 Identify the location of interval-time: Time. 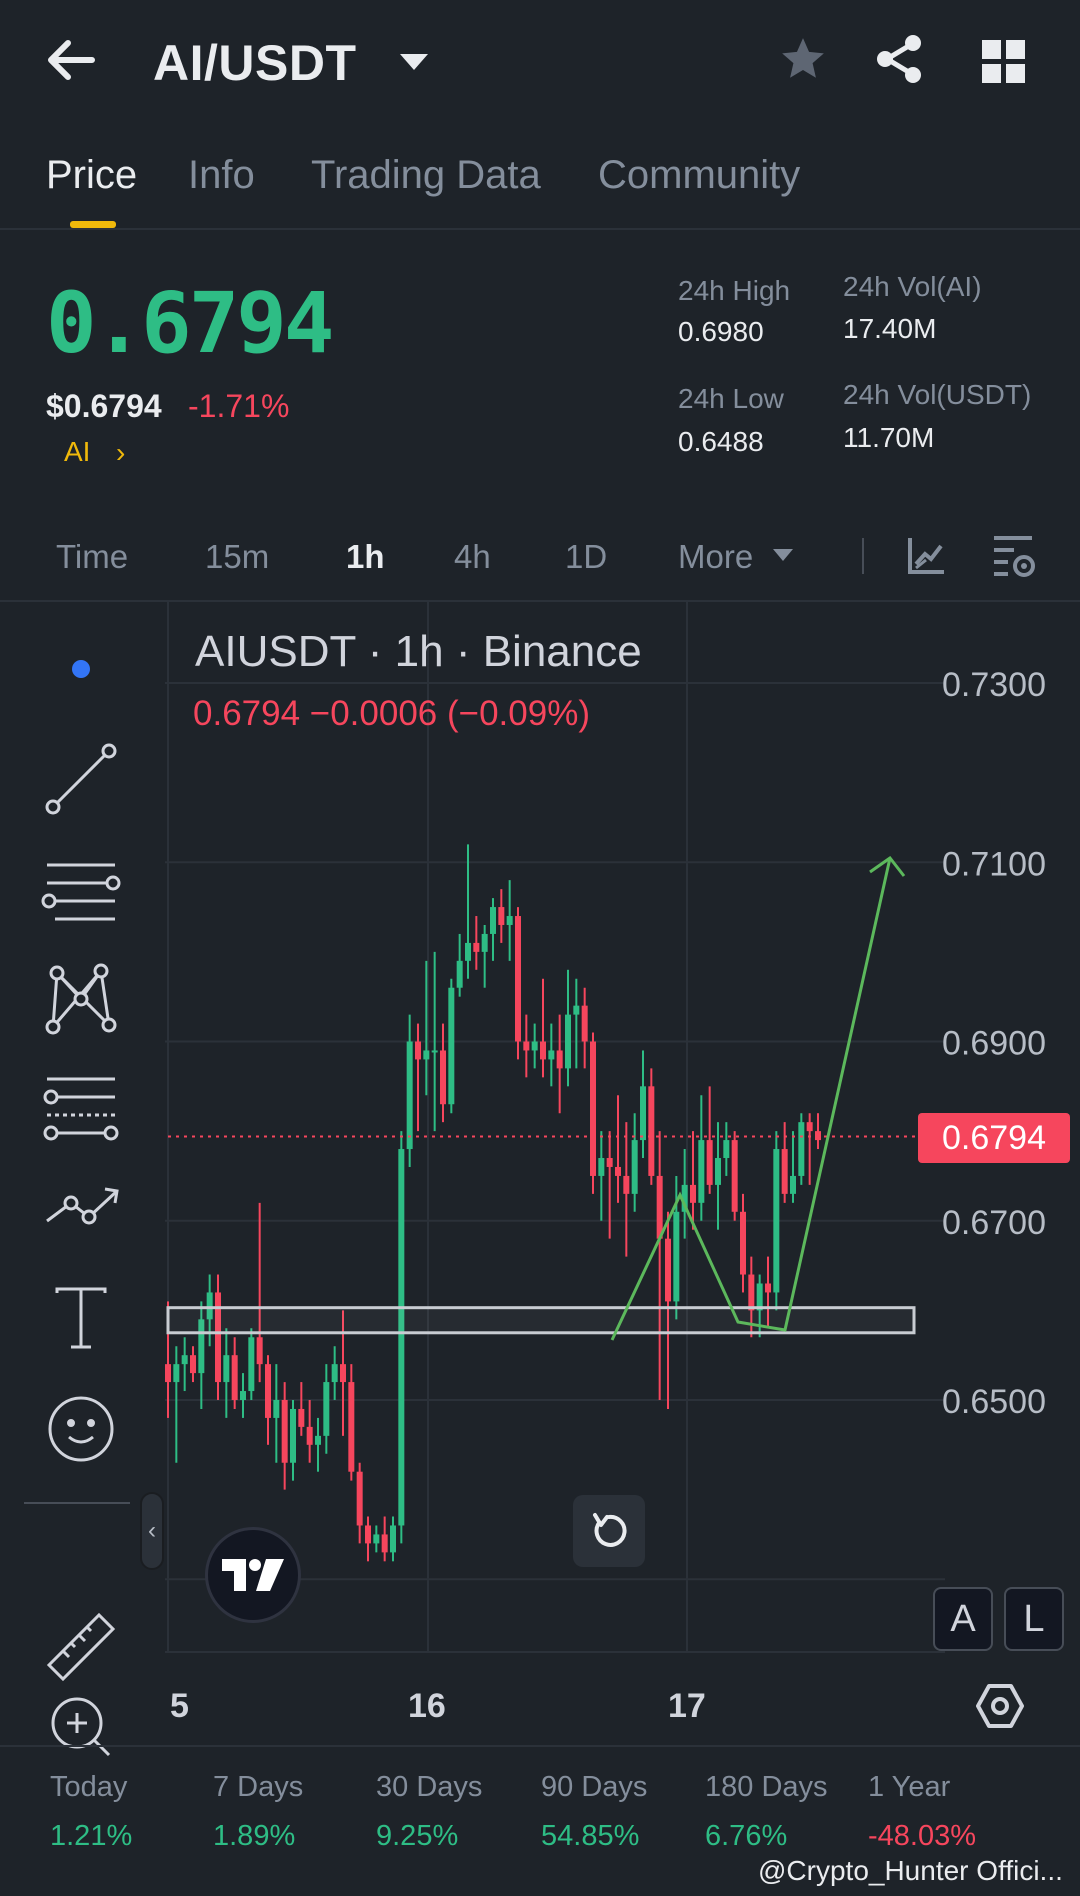
(92, 556).